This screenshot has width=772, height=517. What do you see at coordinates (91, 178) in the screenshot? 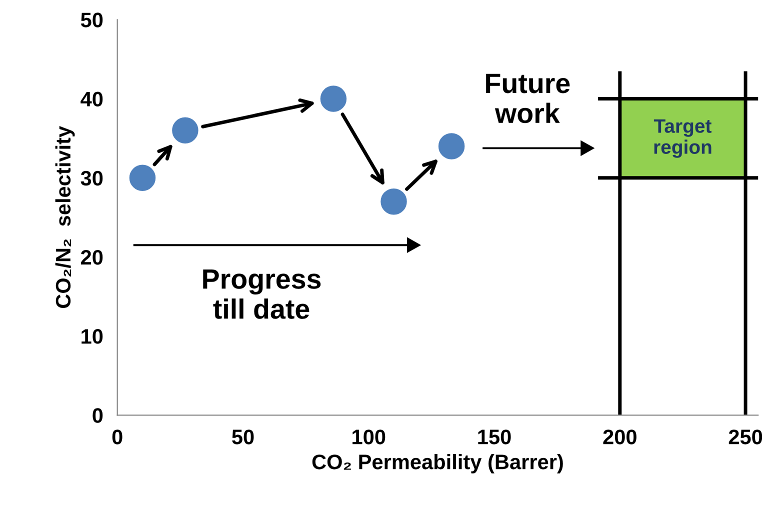
I see `y-tick-label: 30` at bounding box center [91, 178].